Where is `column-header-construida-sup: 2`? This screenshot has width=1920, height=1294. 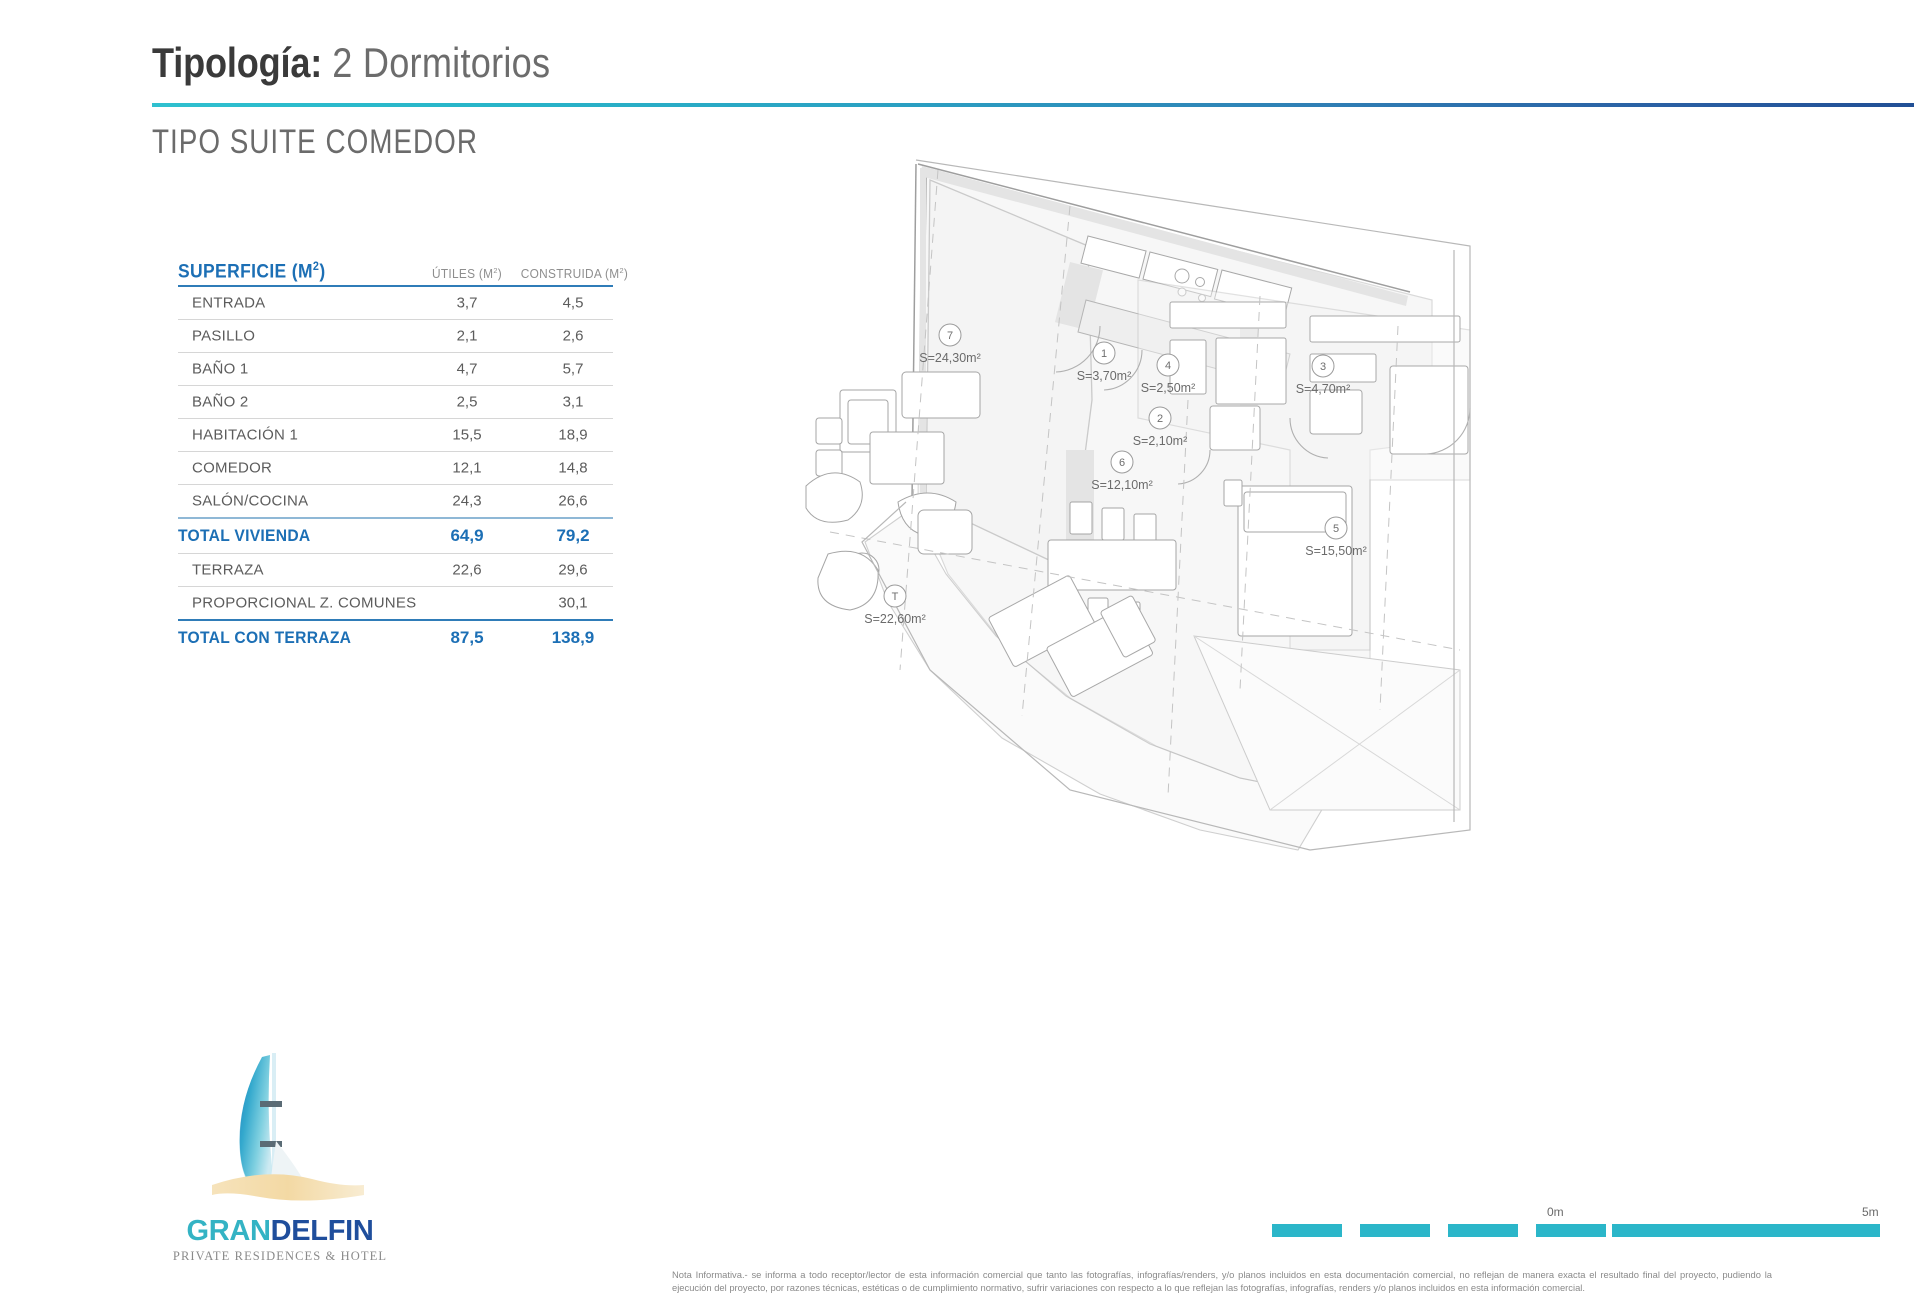 column-header-construida-sup: 2 is located at coordinates (621, 270).